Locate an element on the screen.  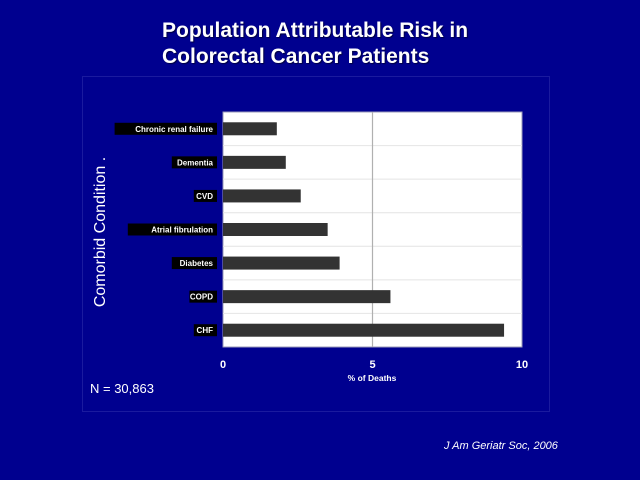
category-label: Chronic renal failure is located at coordinates (174, 129).